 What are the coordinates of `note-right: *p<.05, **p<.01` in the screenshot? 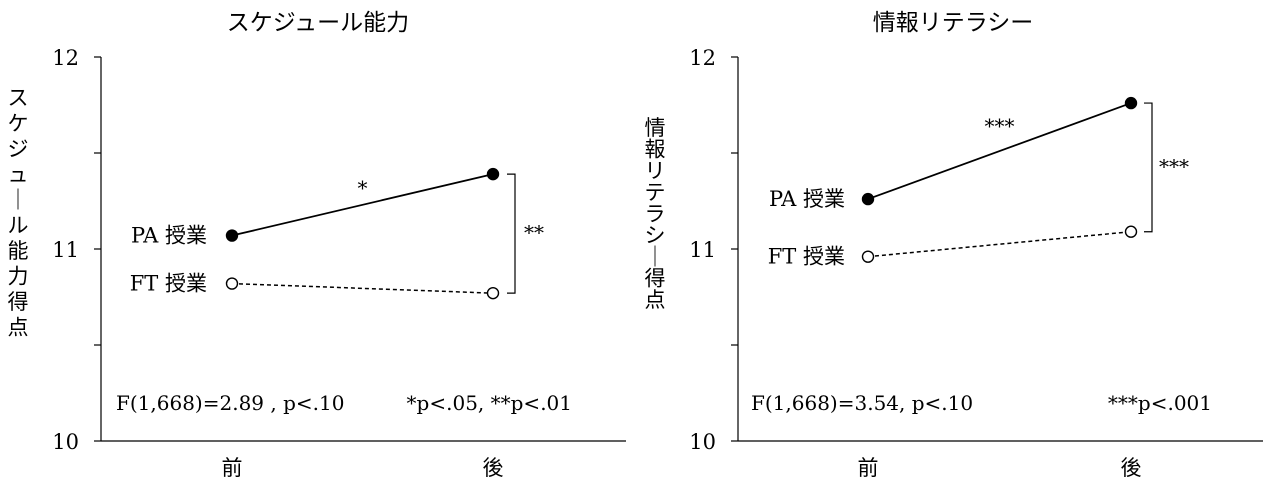 It's located at (489, 403).